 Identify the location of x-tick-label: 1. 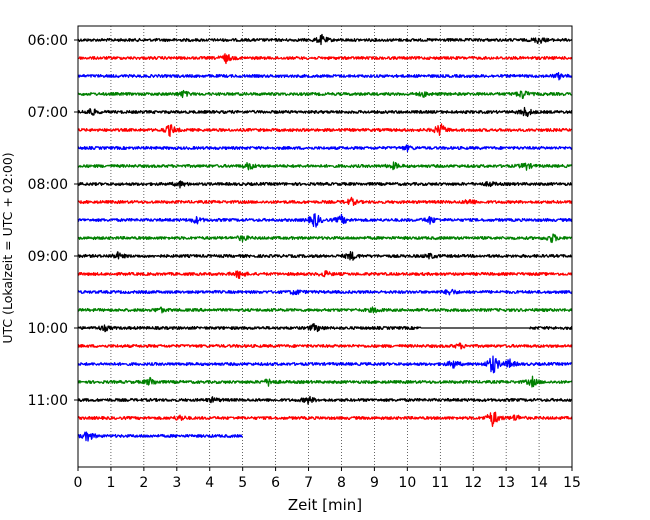
(110, 483).